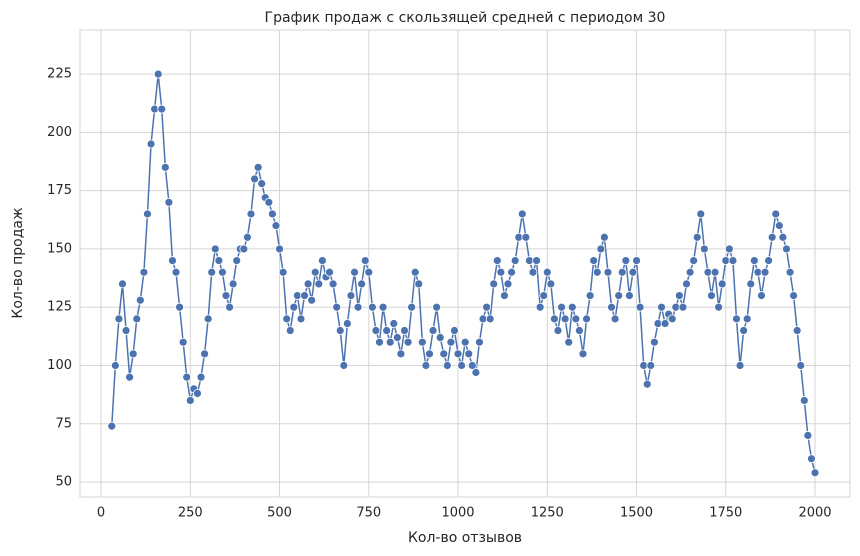 The height and width of the screenshot is (556, 860). Describe the element at coordinates (547, 513) in the screenshot. I see `x-tick-label: 1250` at that location.